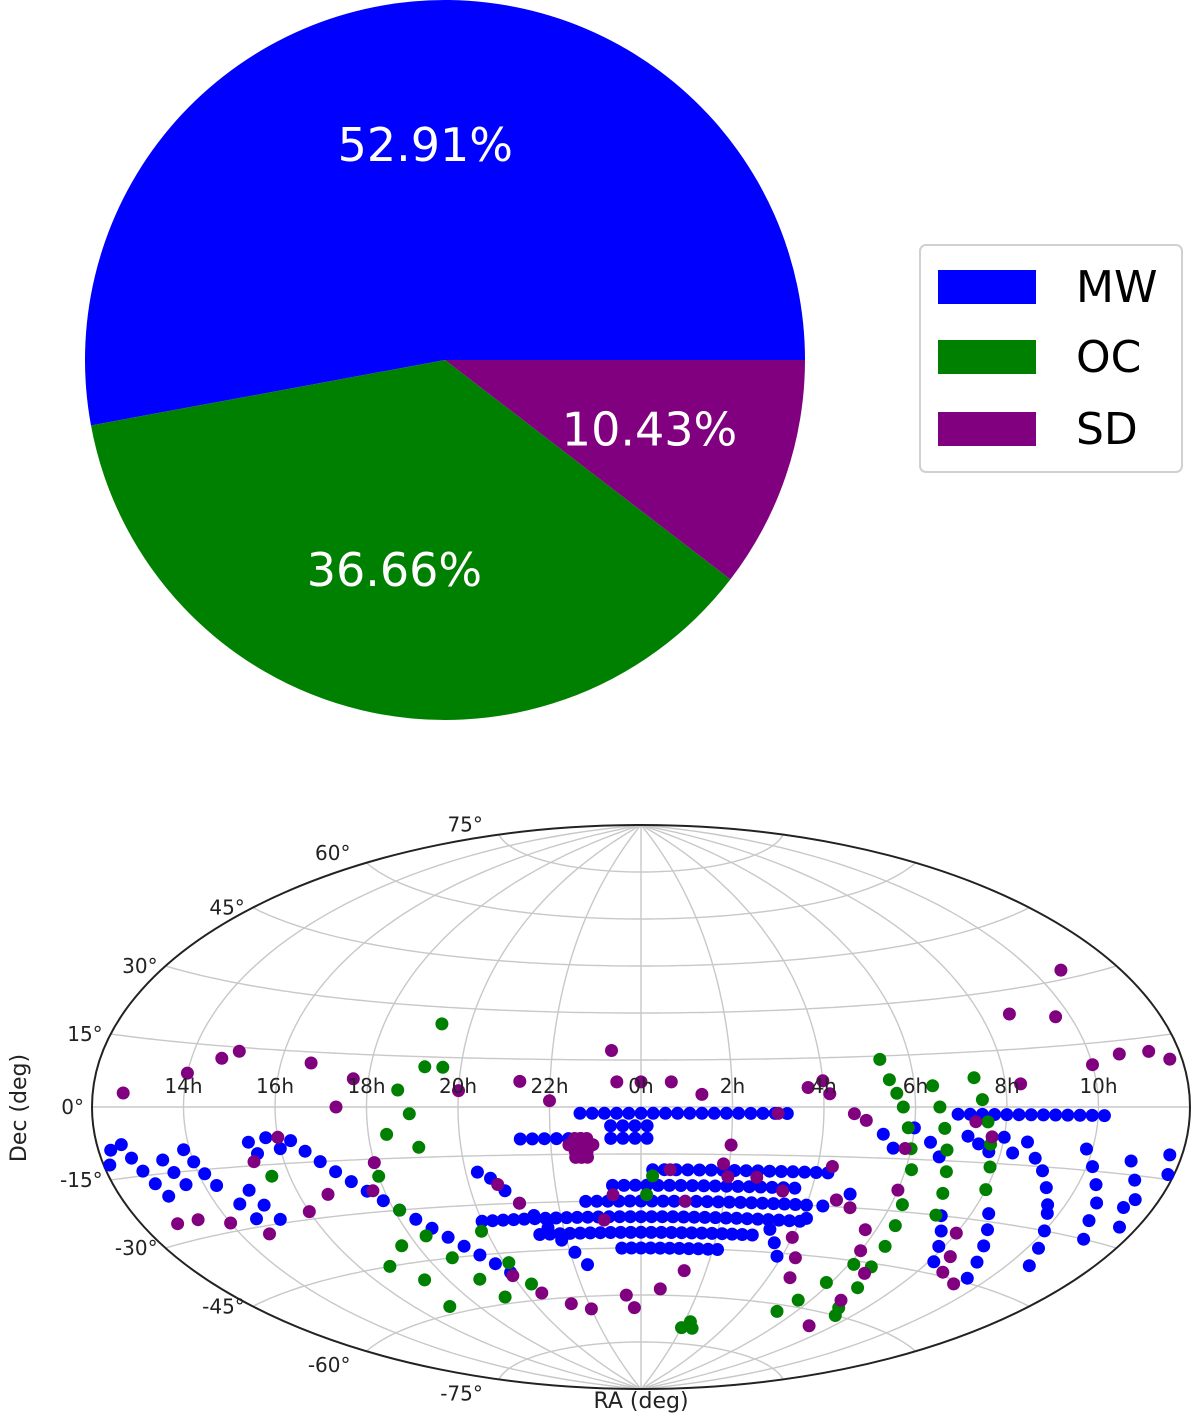 The width and height of the screenshot is (1200, 1417). I want to click on ra-tick-label: 10h, so click(1098, 1086).